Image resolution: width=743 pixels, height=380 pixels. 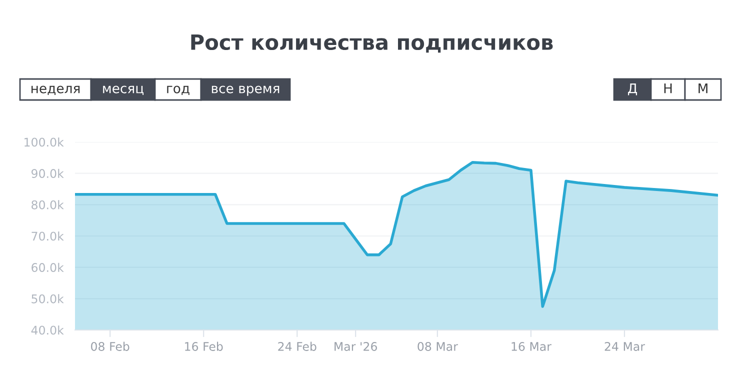 I want to click on y-tick-label: 90.0k, so click(x=48, y=173).